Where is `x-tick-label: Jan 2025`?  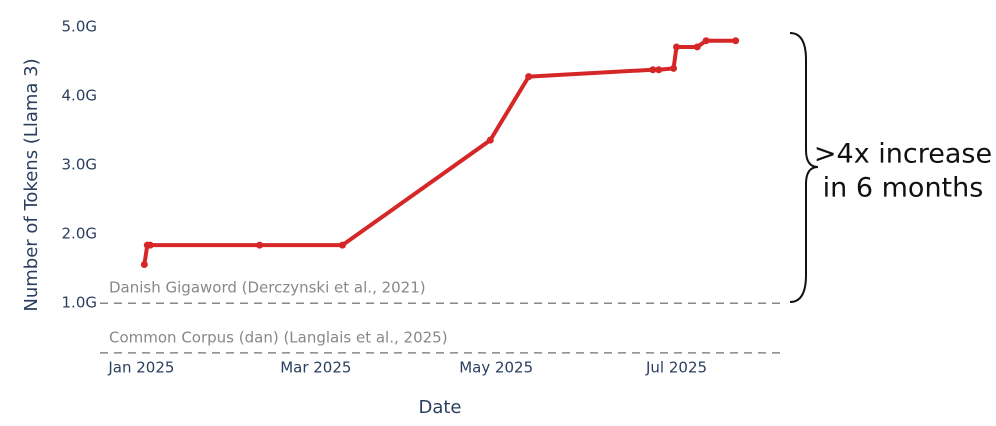 x-tick-label: Jan 2025 is located at coordinates (140, 368).